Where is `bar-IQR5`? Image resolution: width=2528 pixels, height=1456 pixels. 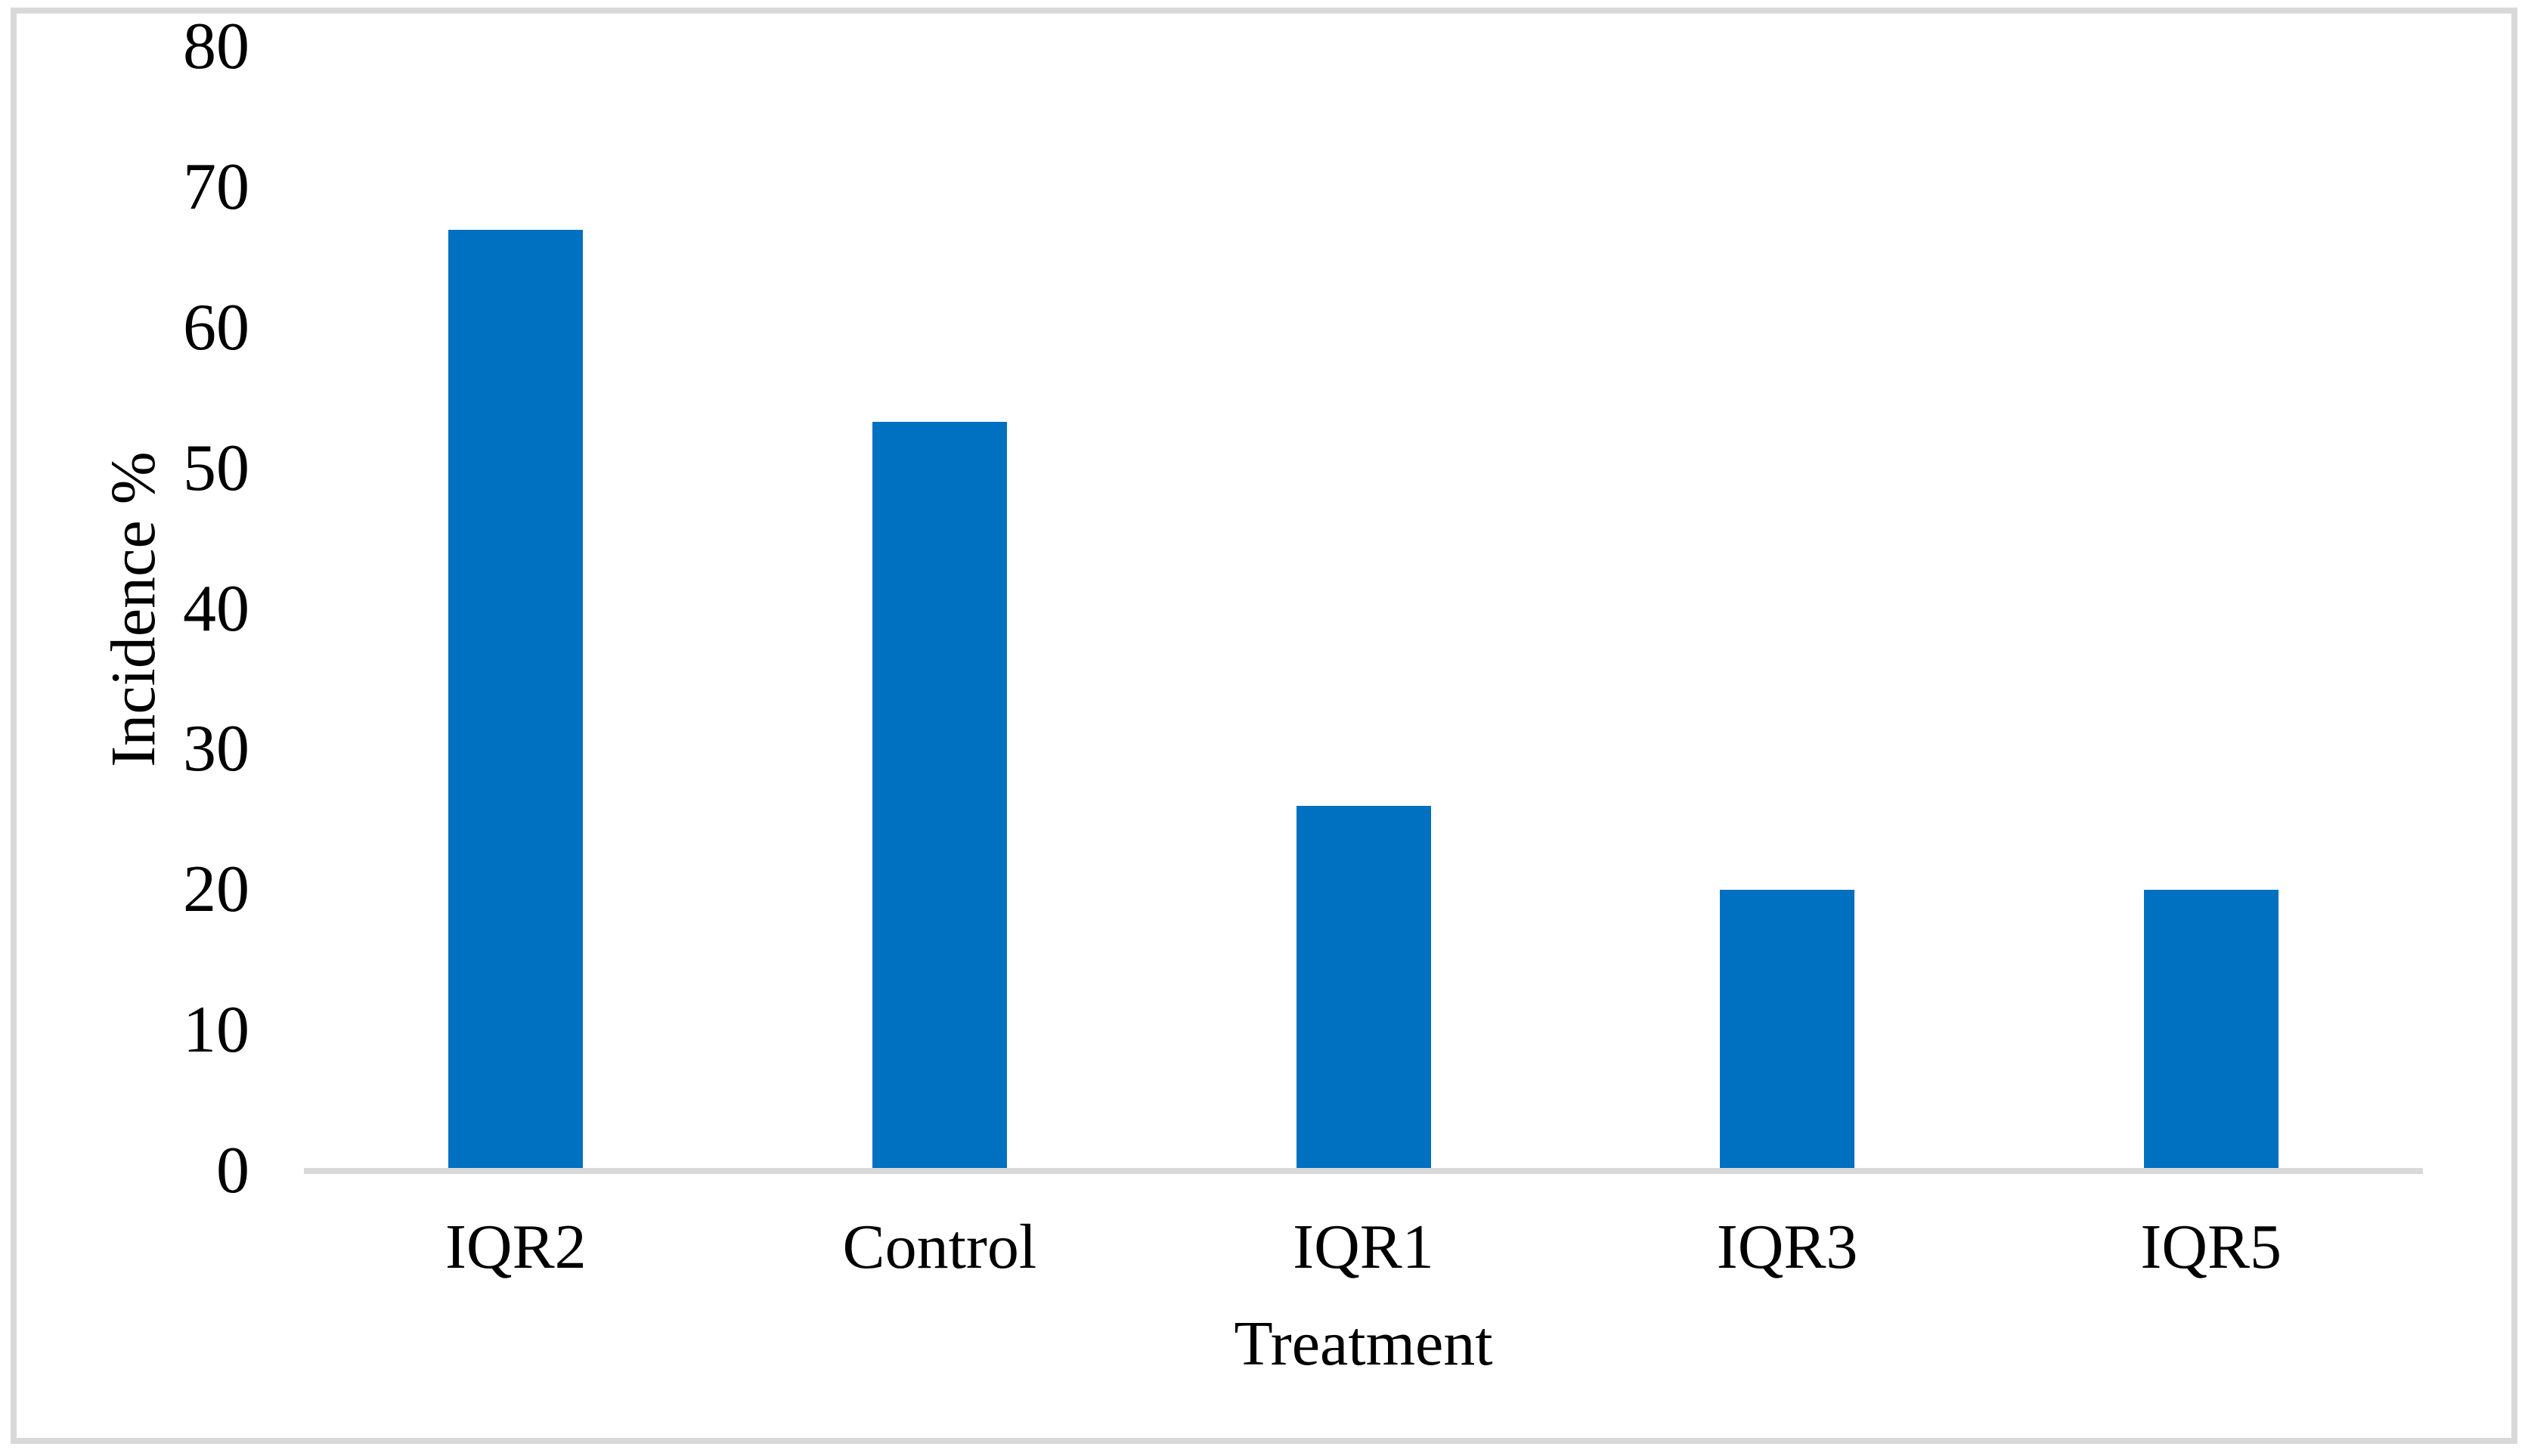 bar-IQR5 is located at coordinates (2211, 1029).